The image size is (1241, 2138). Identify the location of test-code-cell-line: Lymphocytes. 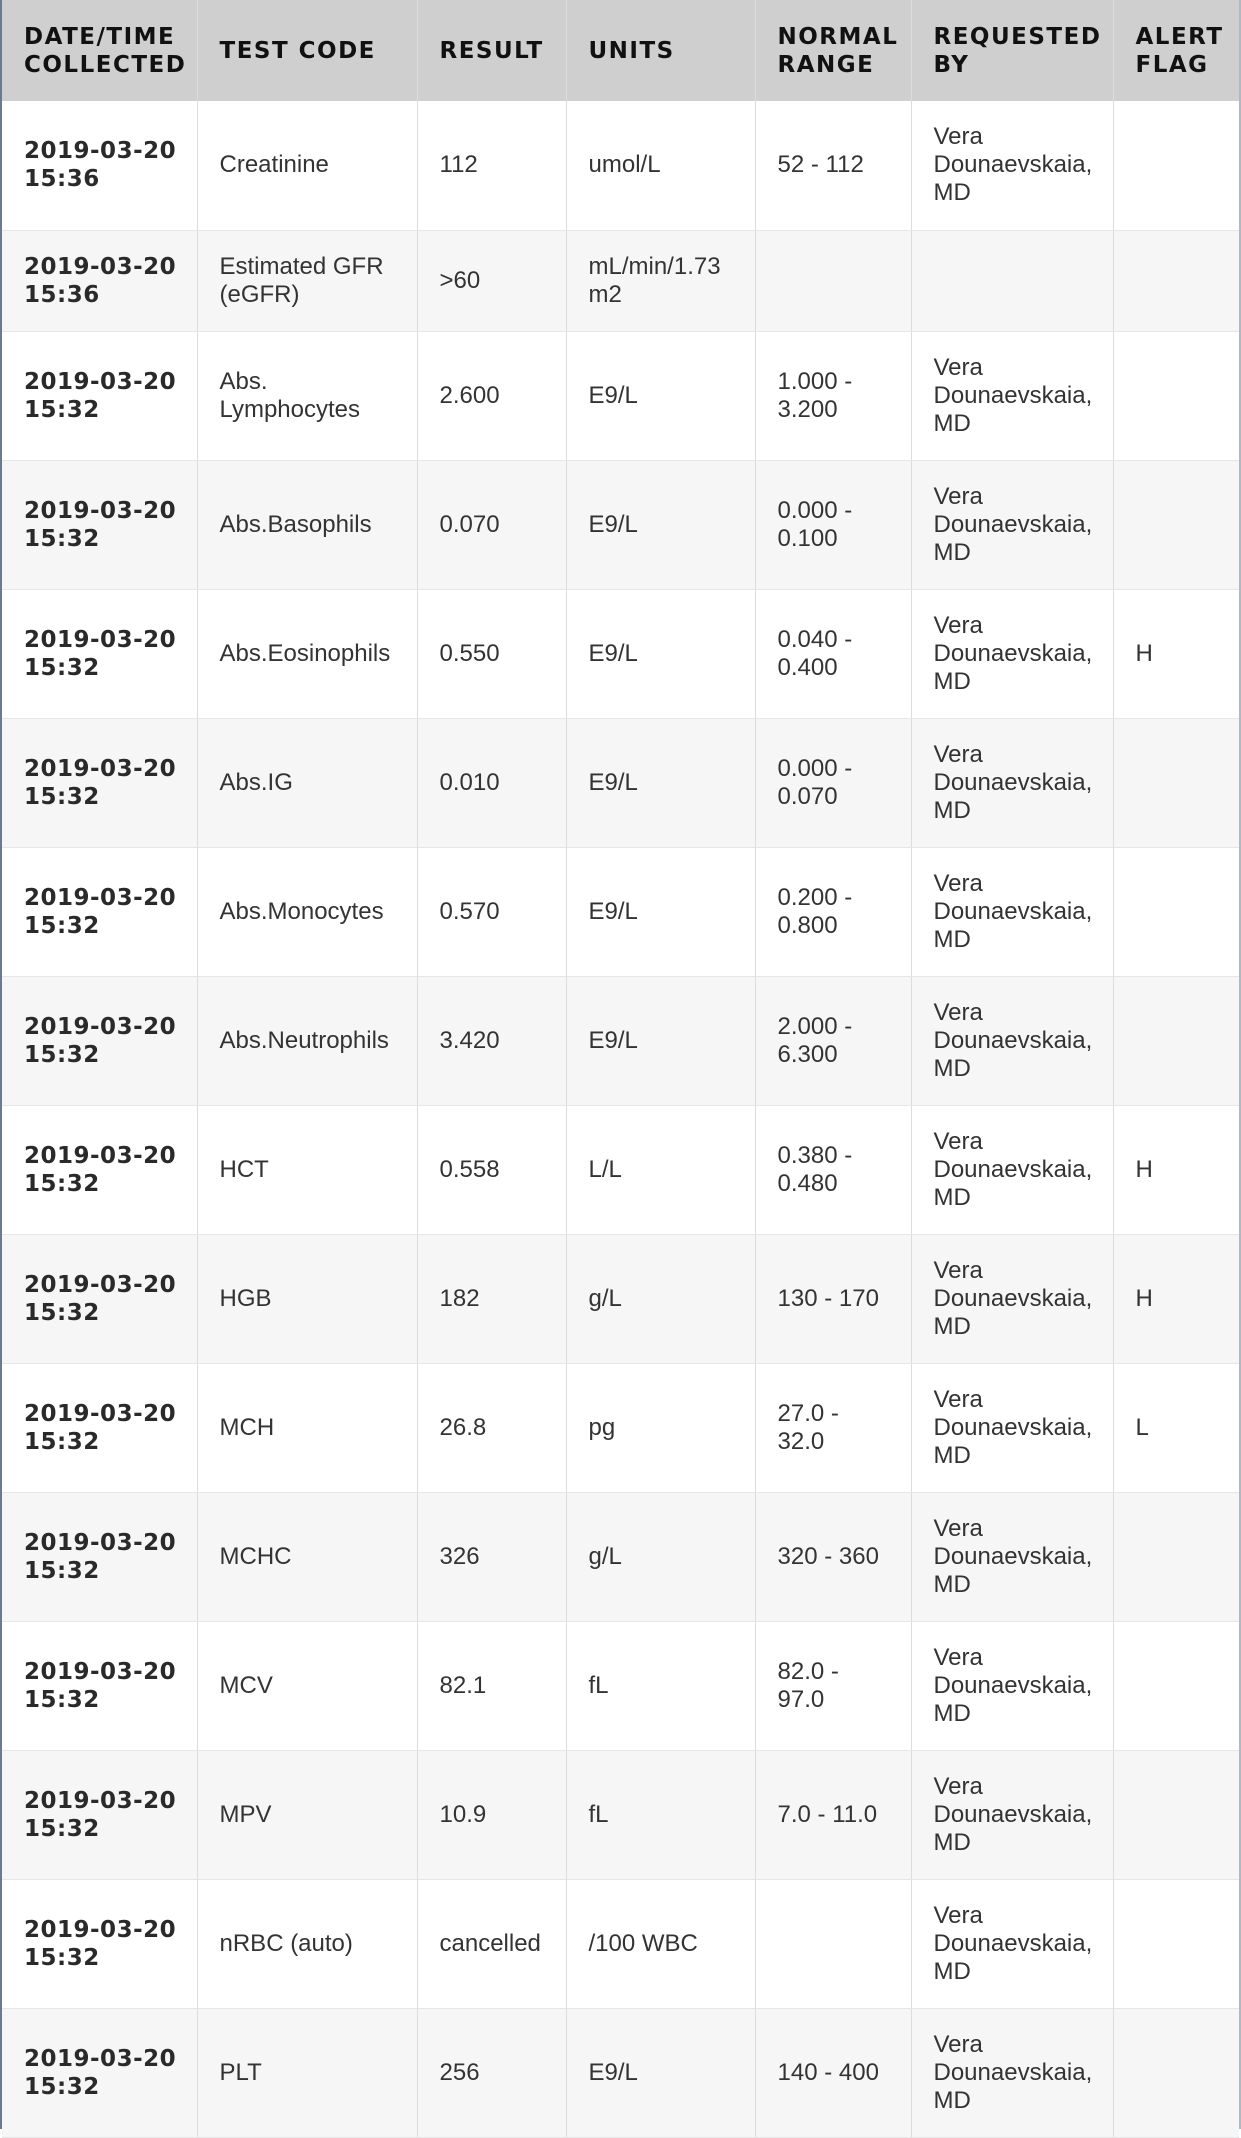
(290, 409).